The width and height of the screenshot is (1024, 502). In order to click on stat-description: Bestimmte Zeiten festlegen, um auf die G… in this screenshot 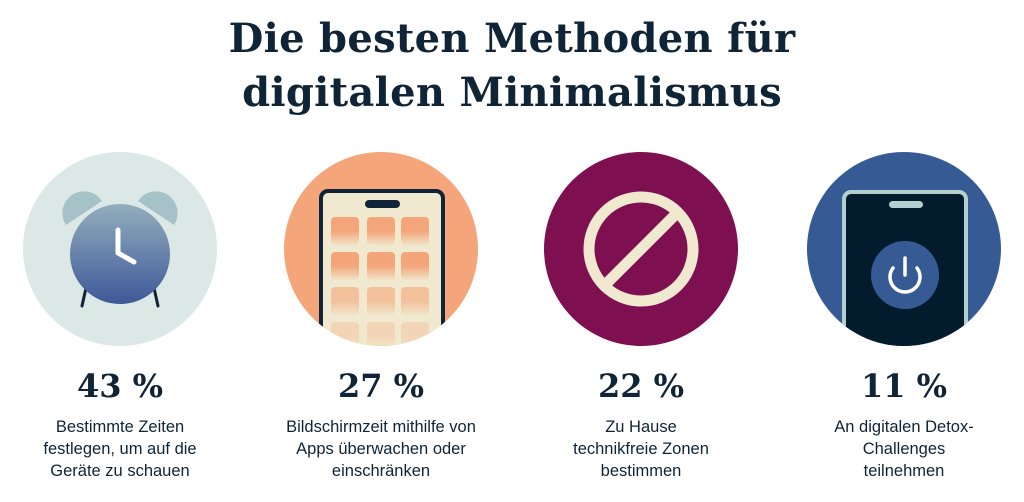, I will do `click(120, 449)`.